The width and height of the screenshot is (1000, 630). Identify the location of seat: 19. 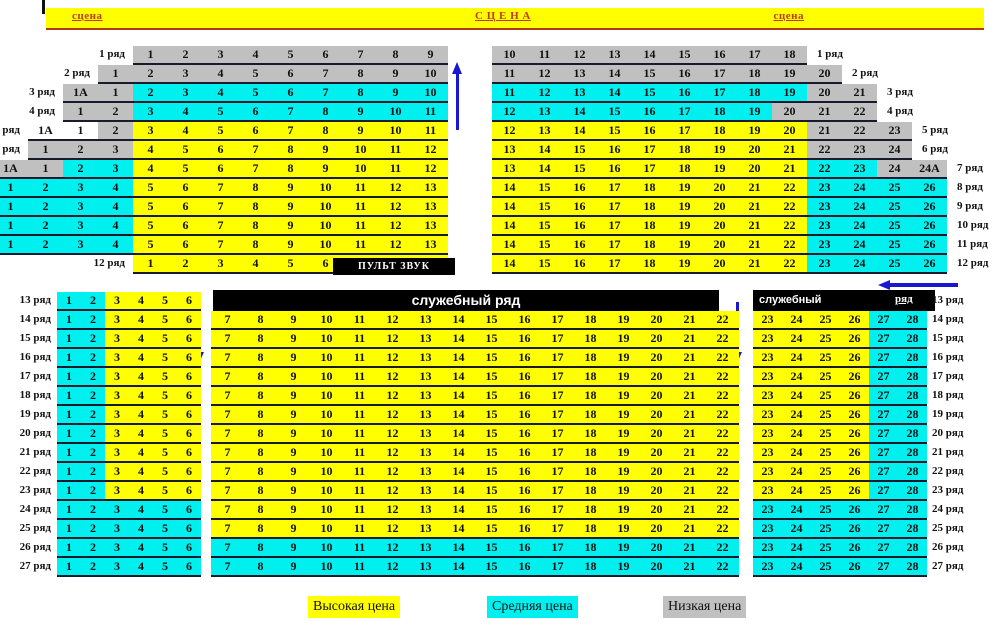
(623, 319).